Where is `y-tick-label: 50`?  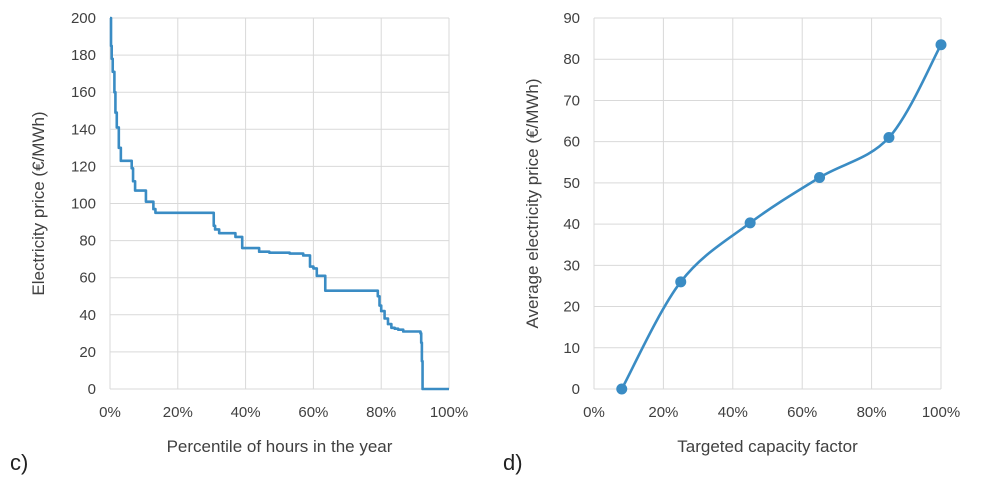 y-tick-label: 50 is located at coordinates (571, 183).